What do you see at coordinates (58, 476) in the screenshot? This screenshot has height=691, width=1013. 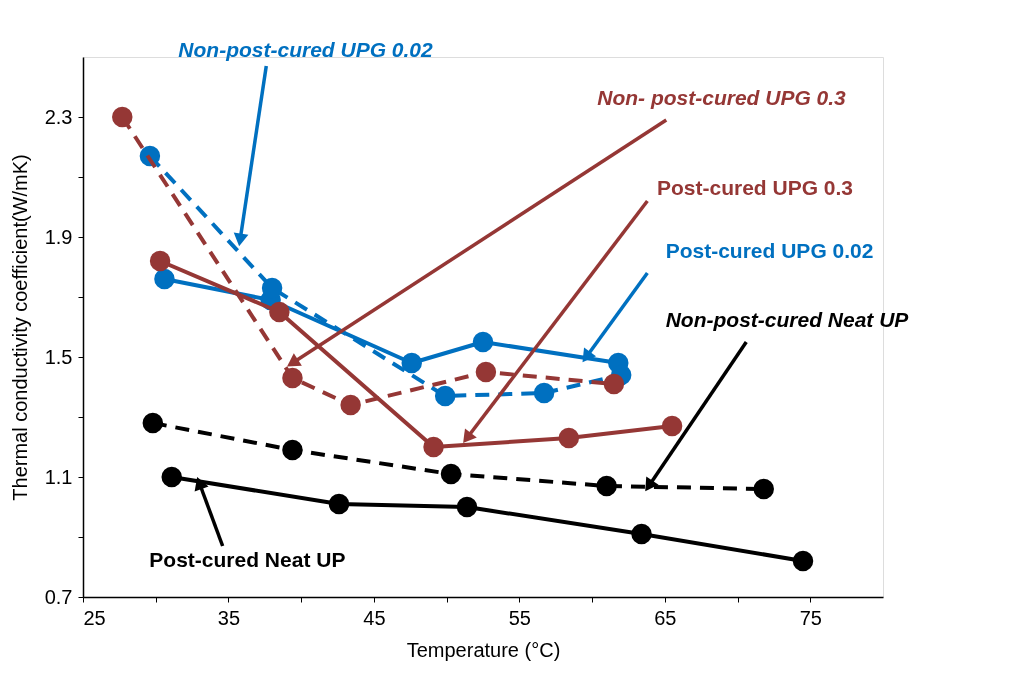 I see `y-tick-label: 1.1` at bounding box center [58, 476].